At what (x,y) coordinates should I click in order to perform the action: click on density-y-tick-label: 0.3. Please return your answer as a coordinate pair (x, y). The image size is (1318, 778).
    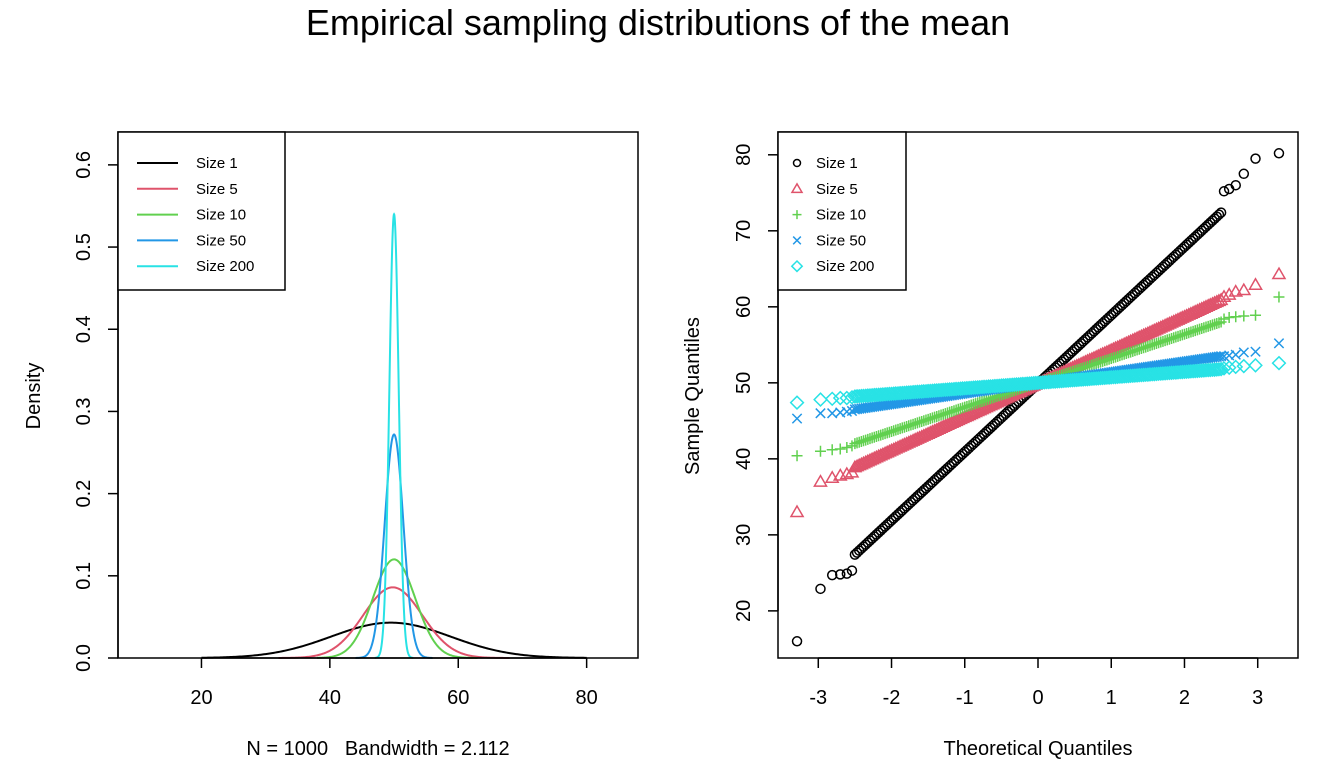
    Looking at the image, I should click on (84, 412).